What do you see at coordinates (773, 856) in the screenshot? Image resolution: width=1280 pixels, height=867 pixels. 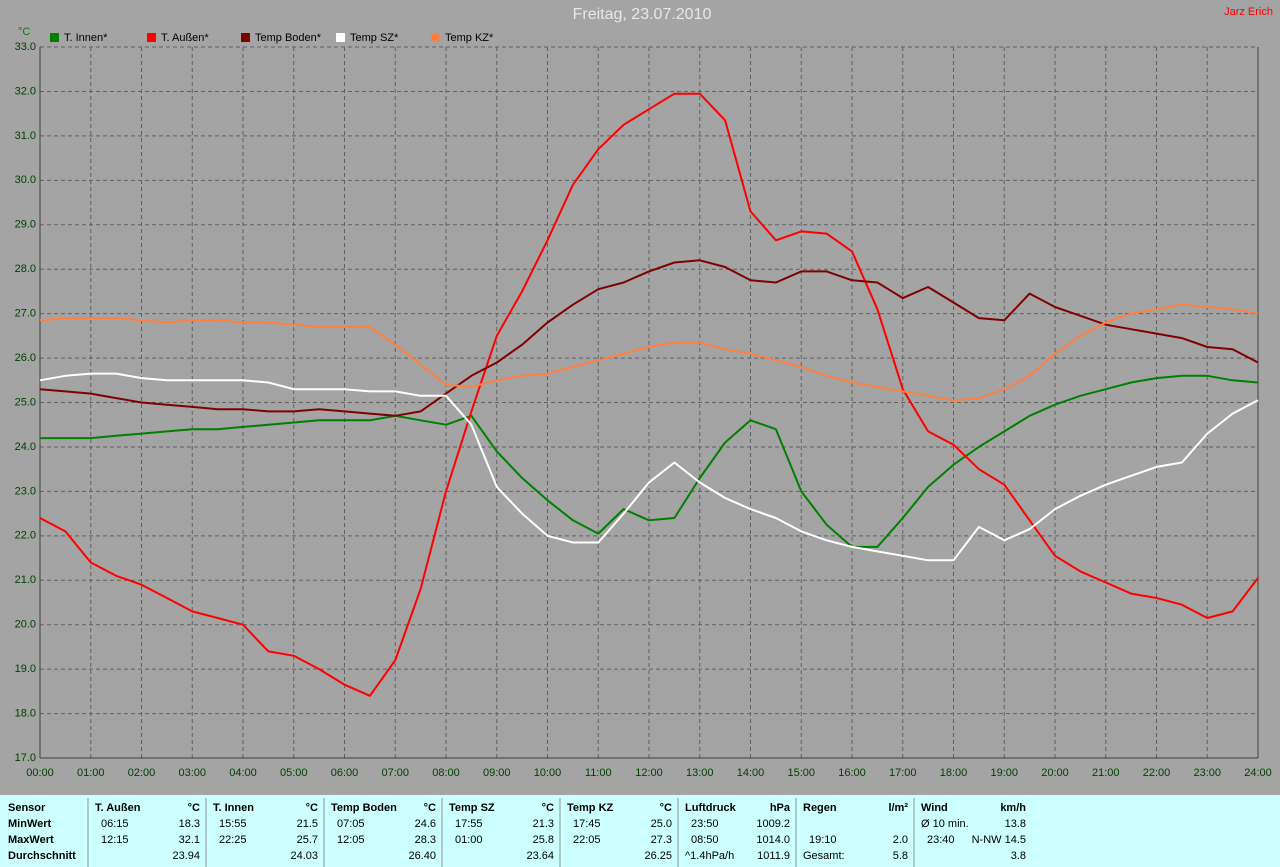 I see `cell-value: 1011.9` at bounding box center [773, 856].